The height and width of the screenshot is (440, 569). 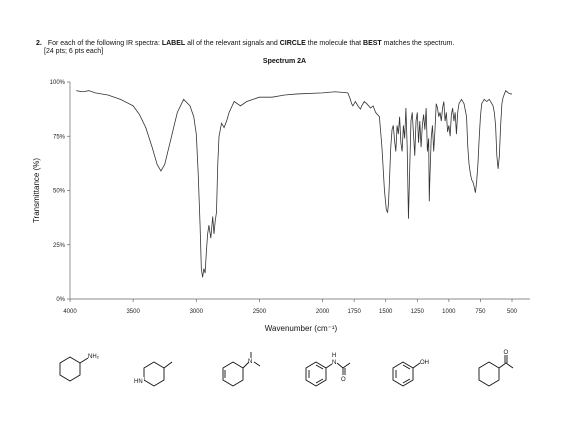 I want to click on molecule-dimethylaminocyclohexene: N, so click(x=245, y=372).